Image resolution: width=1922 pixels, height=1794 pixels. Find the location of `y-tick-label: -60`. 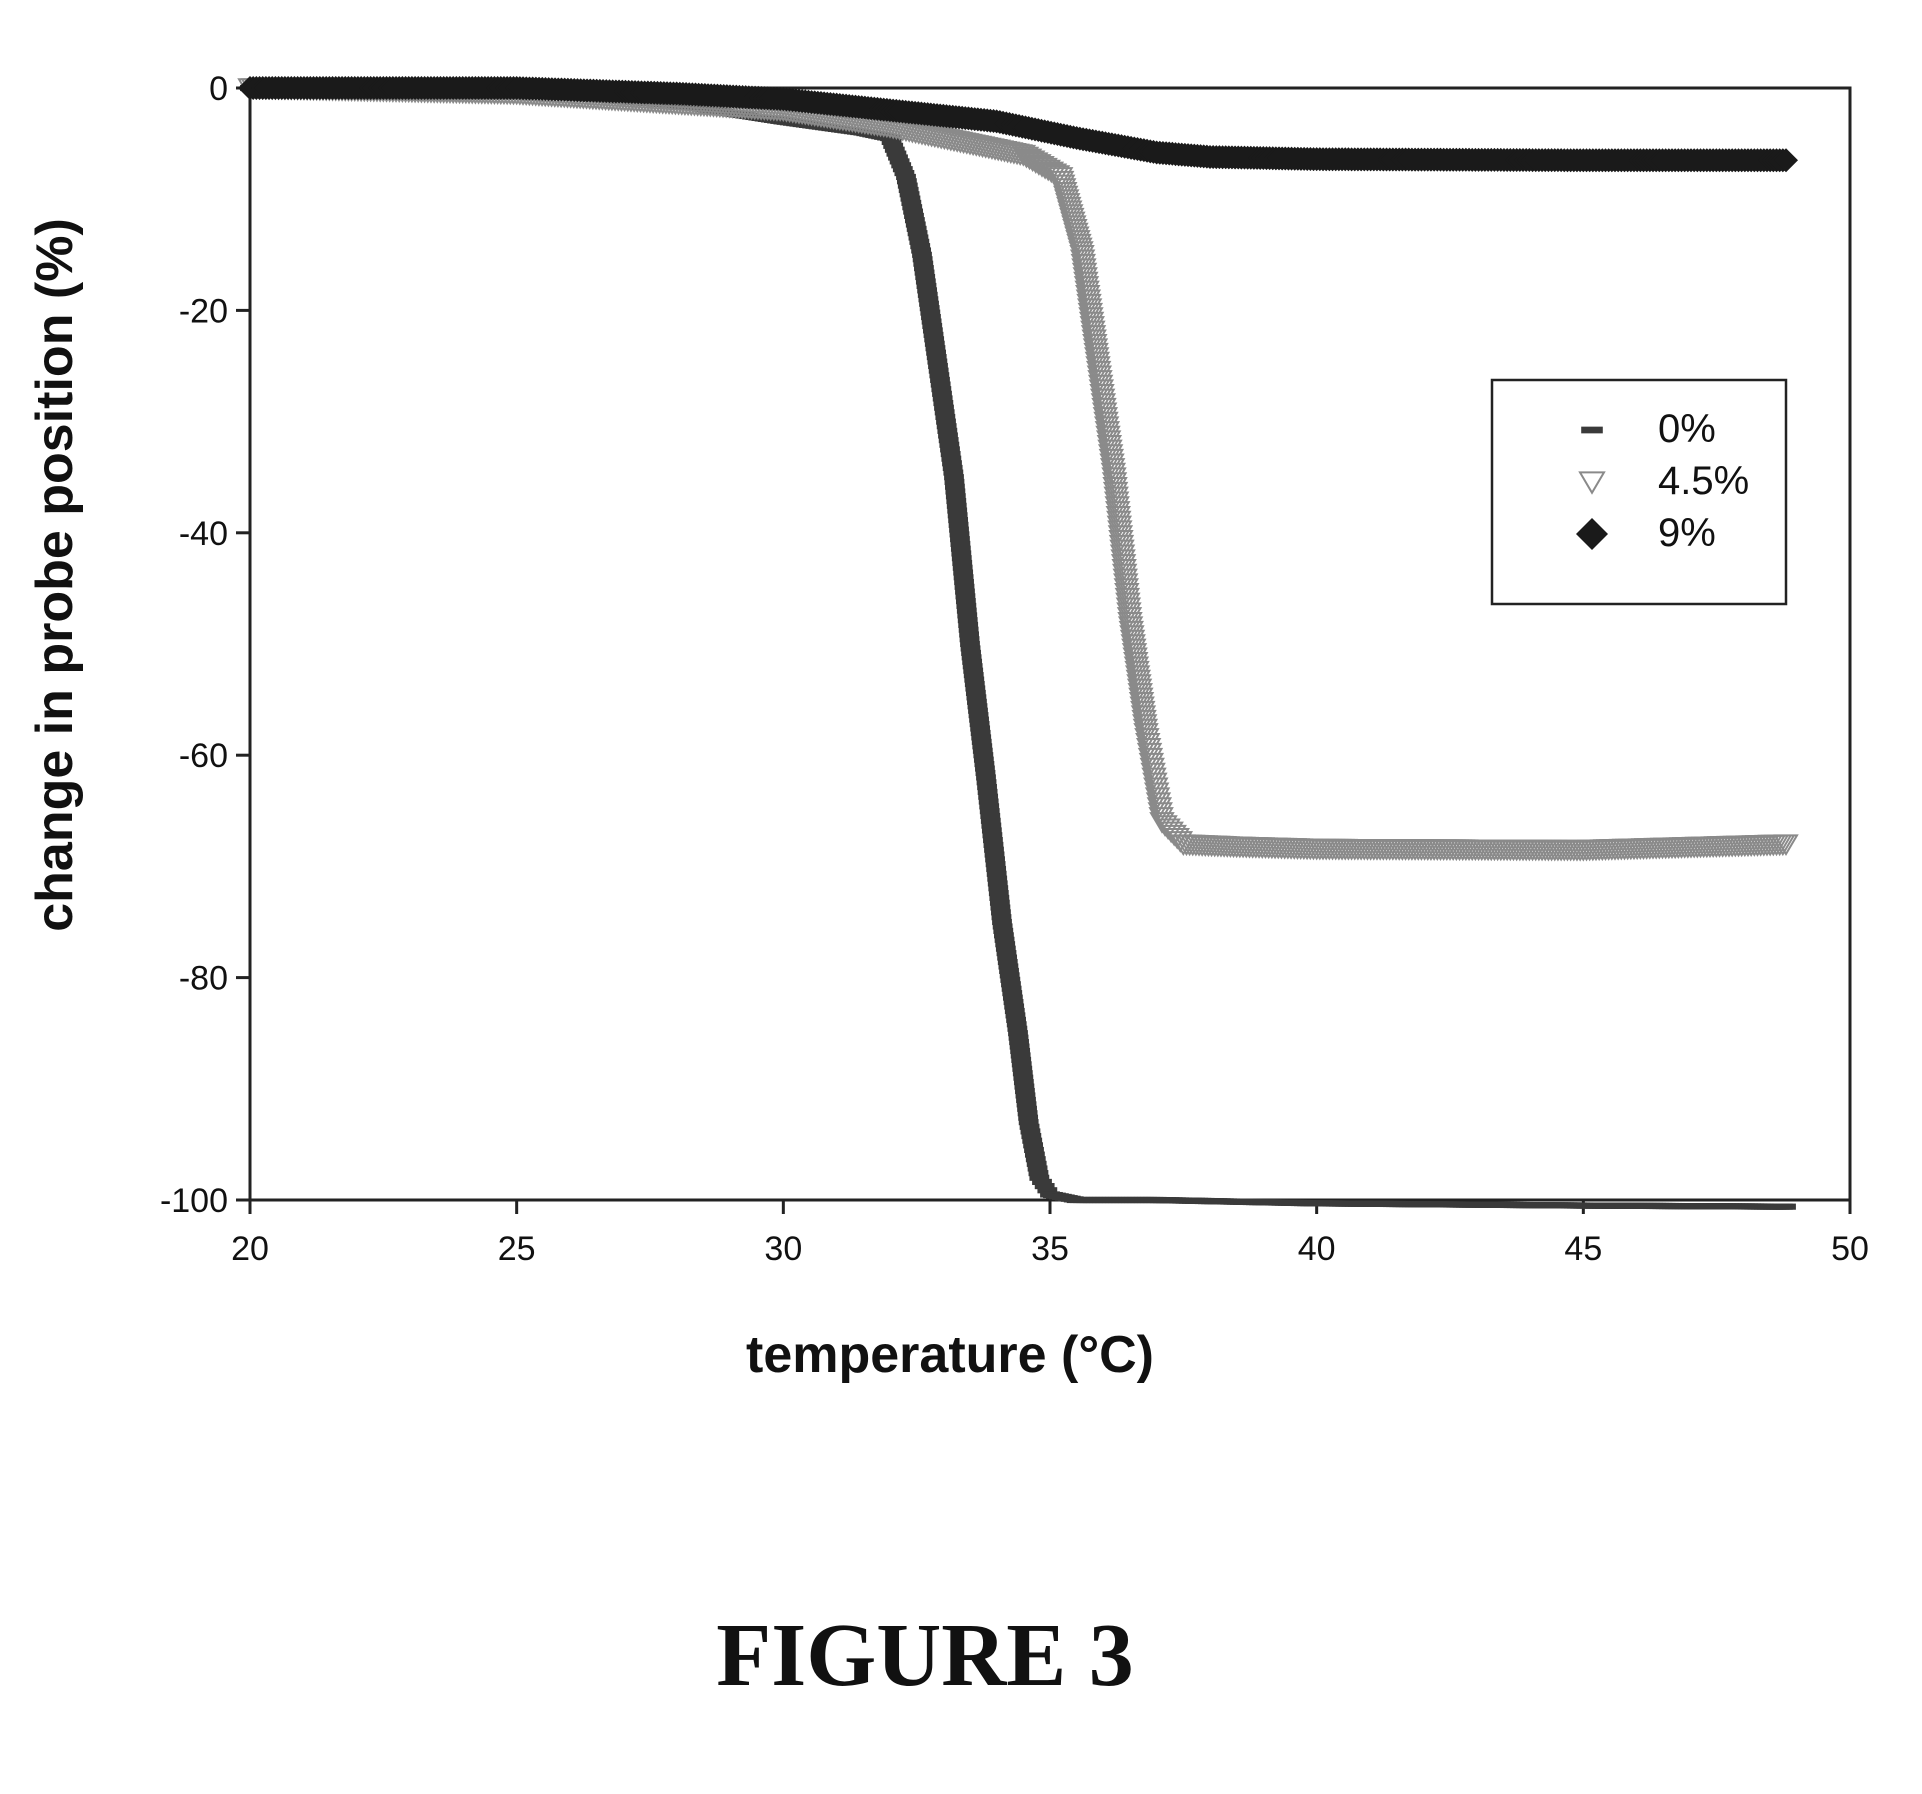

y-tick-label: -60 is located at coordinates (203, 756).